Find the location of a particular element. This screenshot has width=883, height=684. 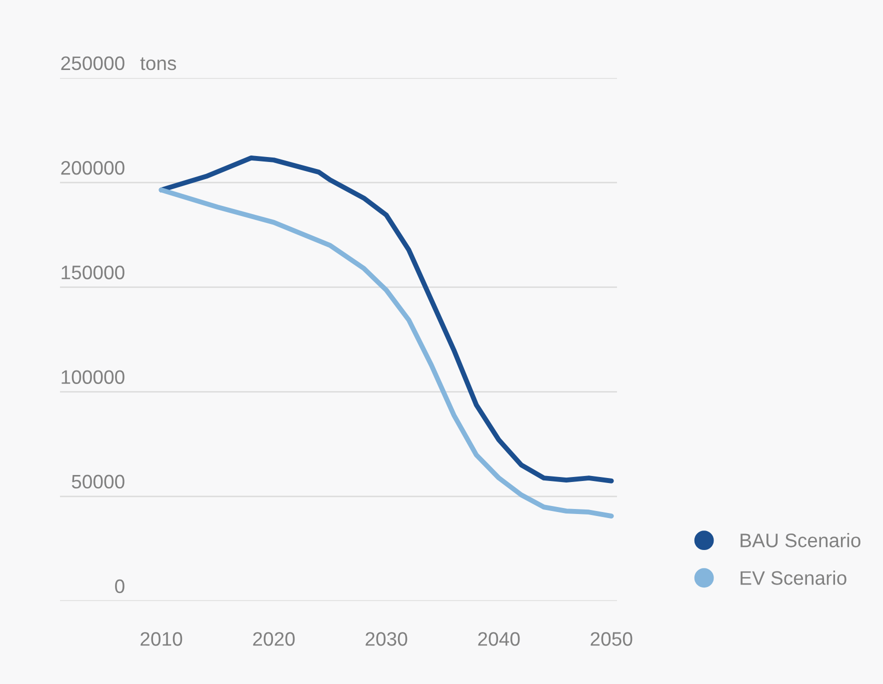

y-tick-label: 150000 is located at coordinates (93, 273).